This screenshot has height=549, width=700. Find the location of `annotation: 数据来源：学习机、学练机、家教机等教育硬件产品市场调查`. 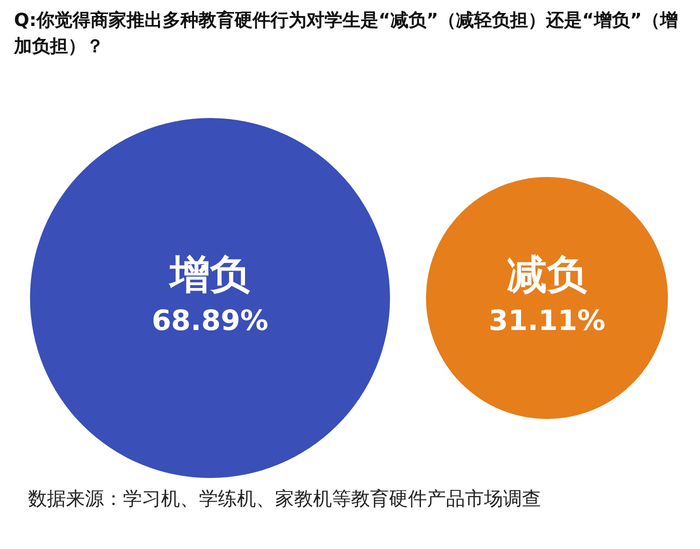

annotation: 数据来源：学习机、学练机、家教机等教育硬件产品市场调查 is located at coordinates (285, 499).